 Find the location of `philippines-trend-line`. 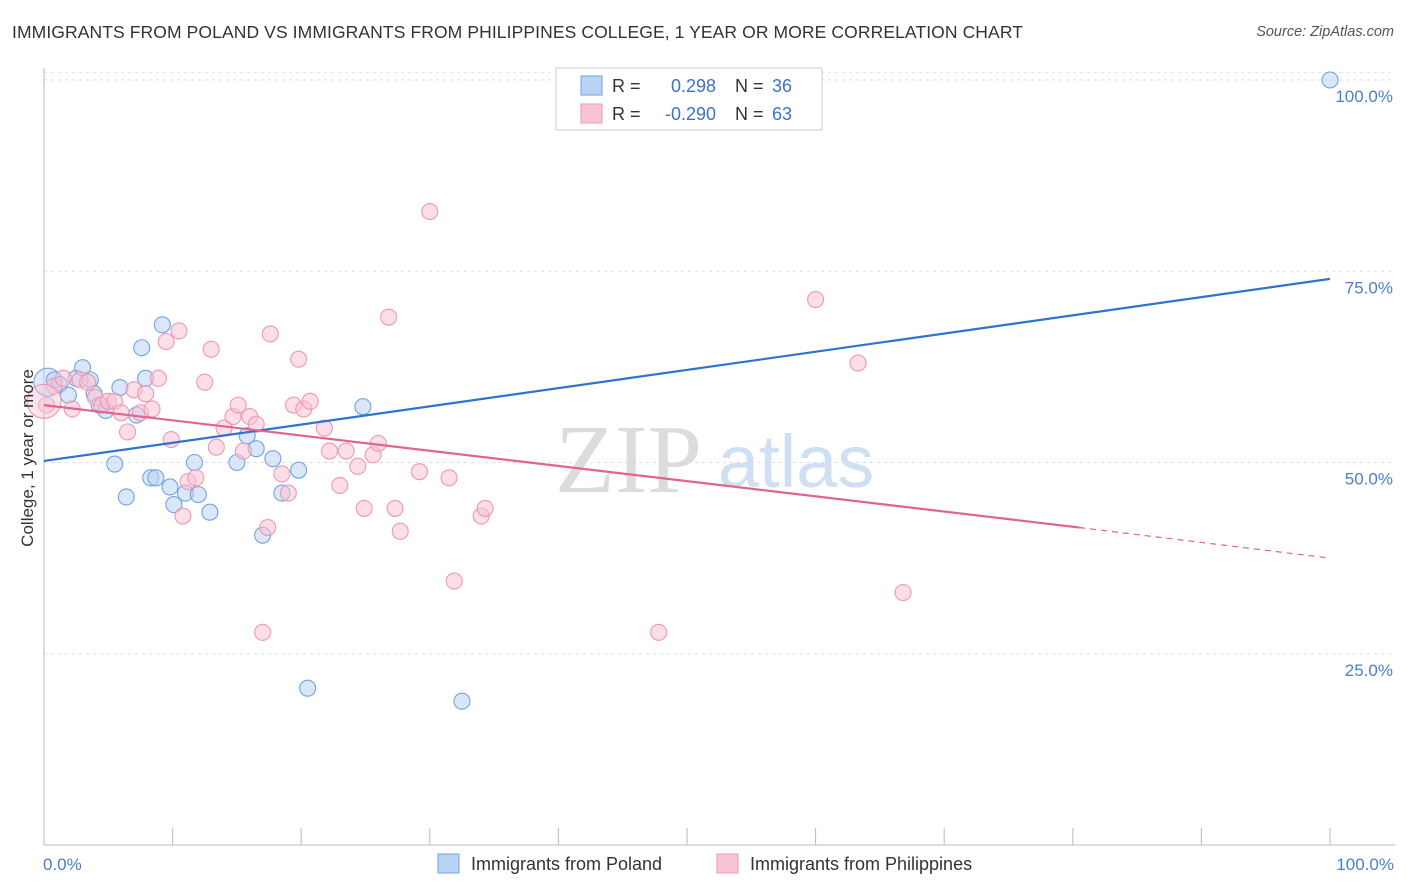

philippines-trend-line is located at coordinates (561, 466).